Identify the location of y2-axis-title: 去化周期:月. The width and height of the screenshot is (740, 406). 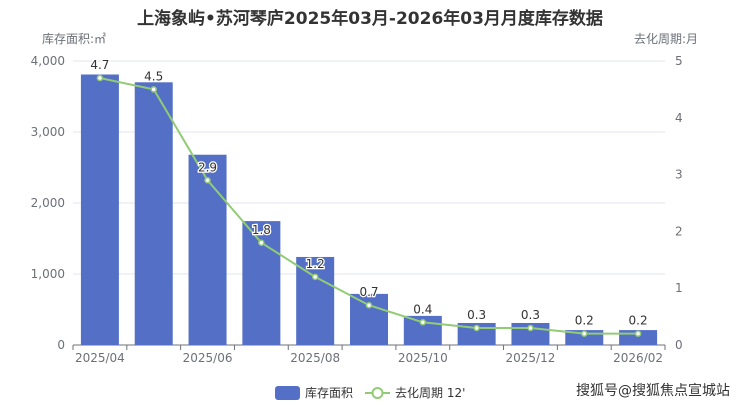
(666, 39).